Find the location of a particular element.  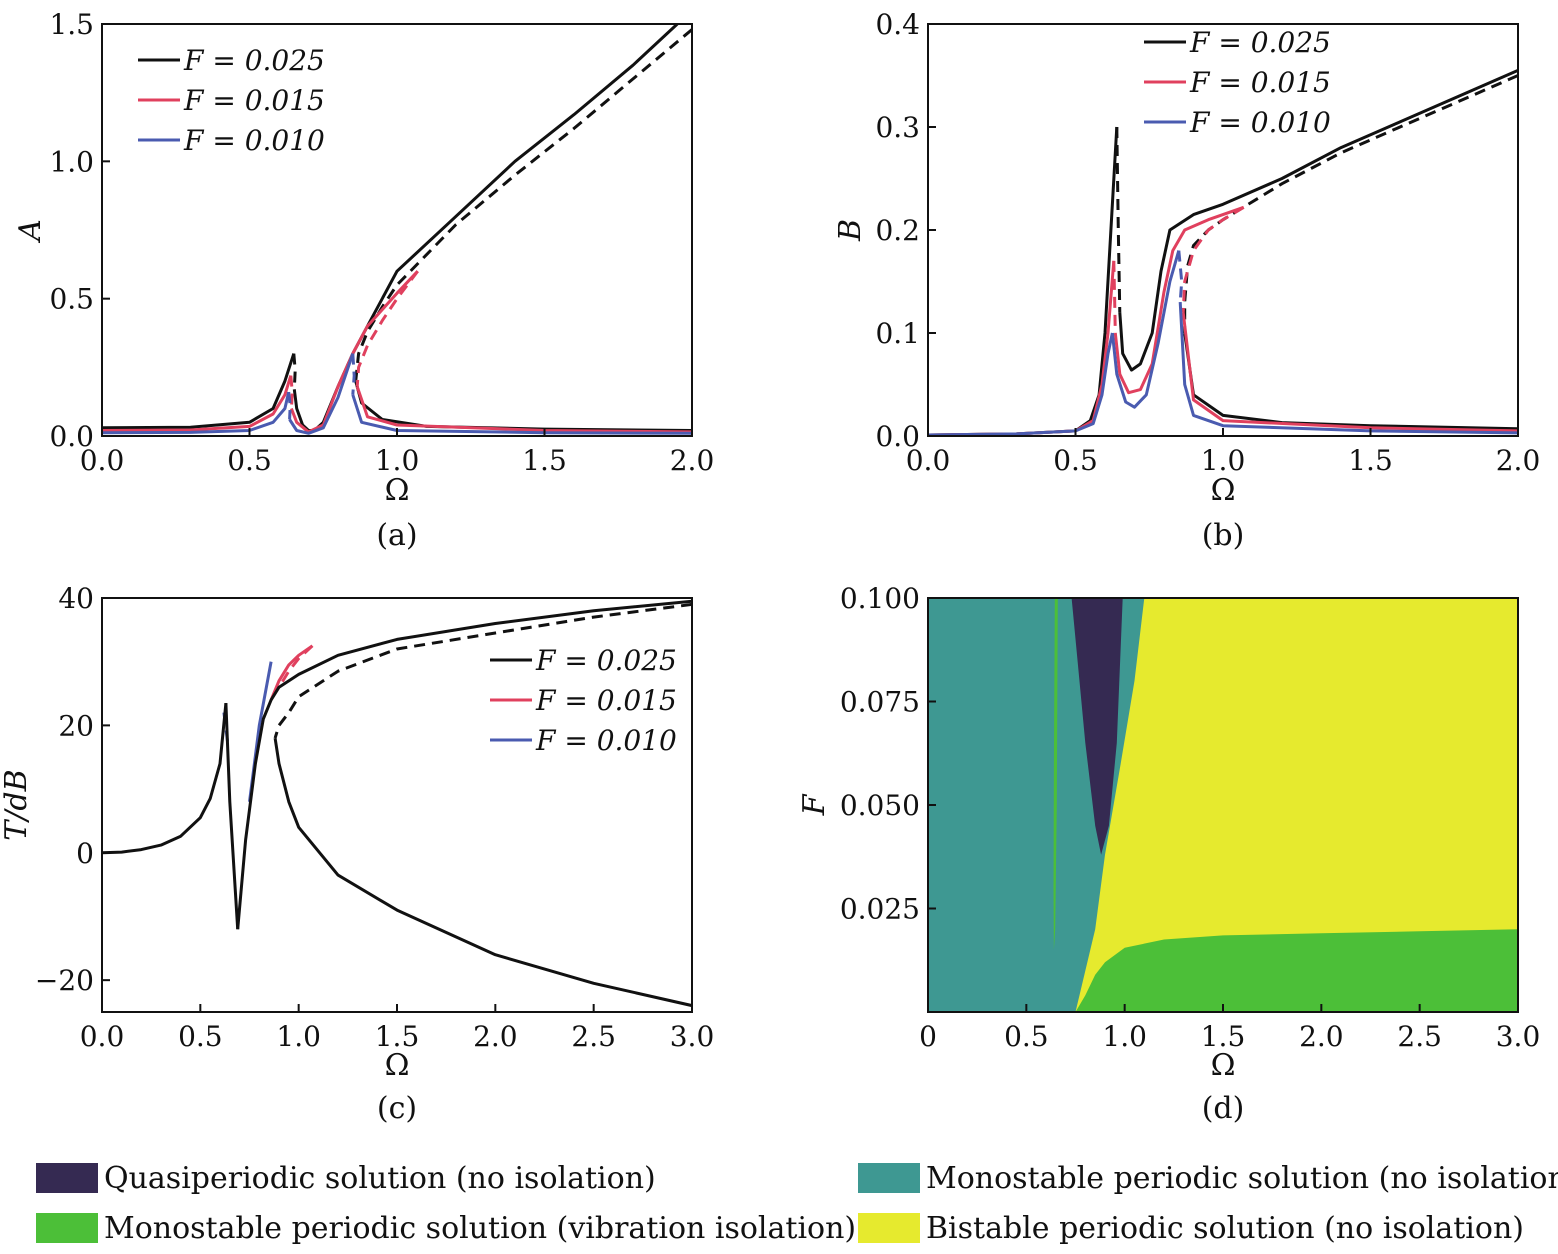

legend-item-quasiperiodic: Quasiperiodic solution (no isolation) is located at coordinates (346, 1178).